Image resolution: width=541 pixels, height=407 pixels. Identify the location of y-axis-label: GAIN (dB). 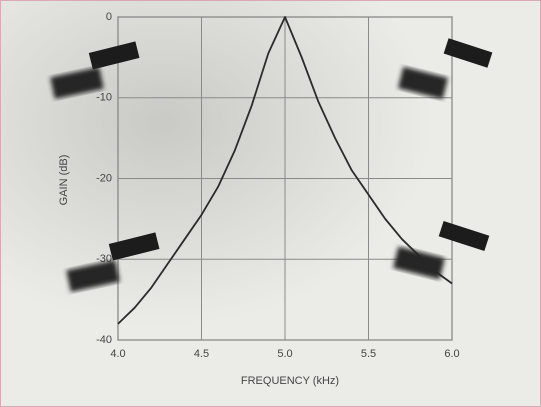
(64, 180).